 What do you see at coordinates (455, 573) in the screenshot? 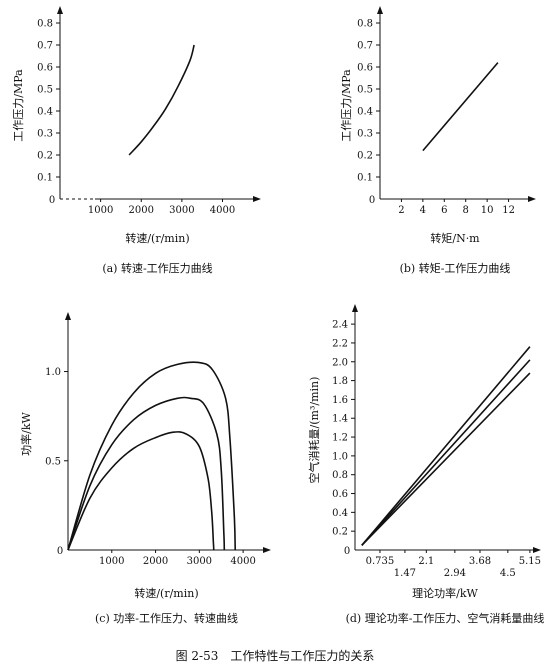
I see `x-tick-label: 2.94` at bounding box center [455, 573].